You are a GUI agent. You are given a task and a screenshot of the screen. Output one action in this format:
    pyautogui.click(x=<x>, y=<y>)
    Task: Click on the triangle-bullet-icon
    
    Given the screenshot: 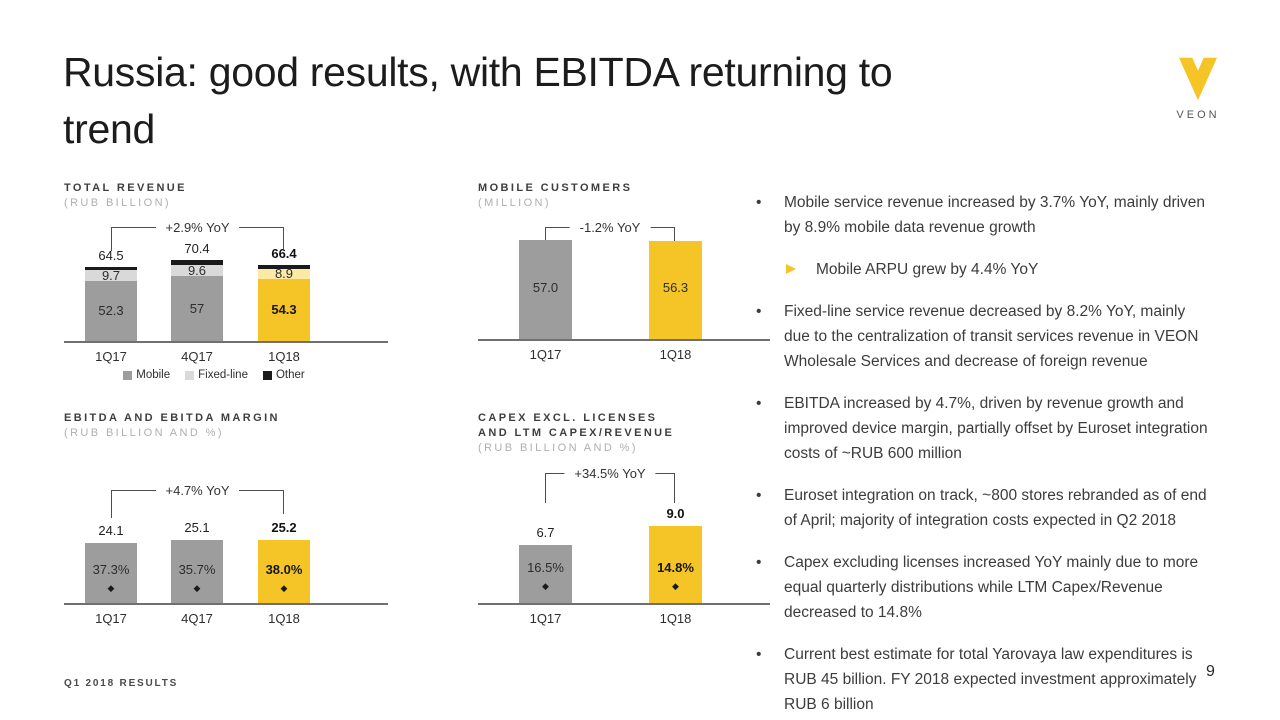 What is the action you would take?
    pyautogui.click(x=791, y=269)
    